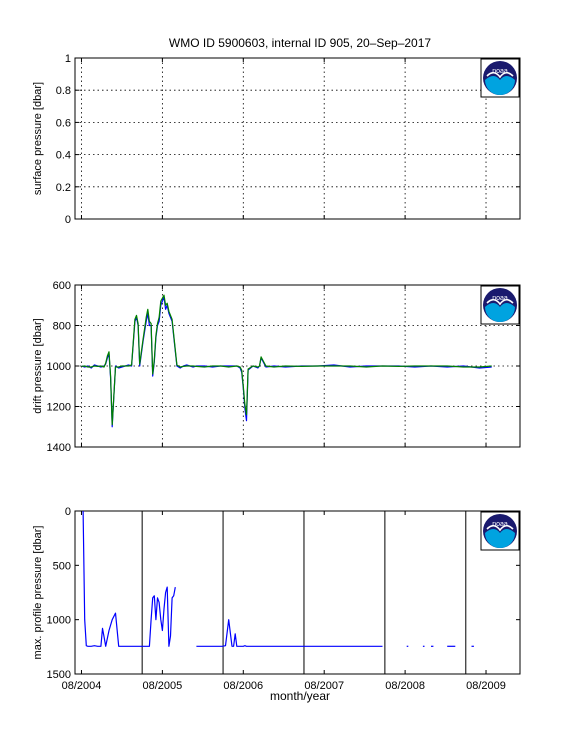 The height and width of the screenshot is (756, 576). Describe the element at coordinates (243, 686) in the screenshot. I see `x-tick-label: 08/2006` at that location.